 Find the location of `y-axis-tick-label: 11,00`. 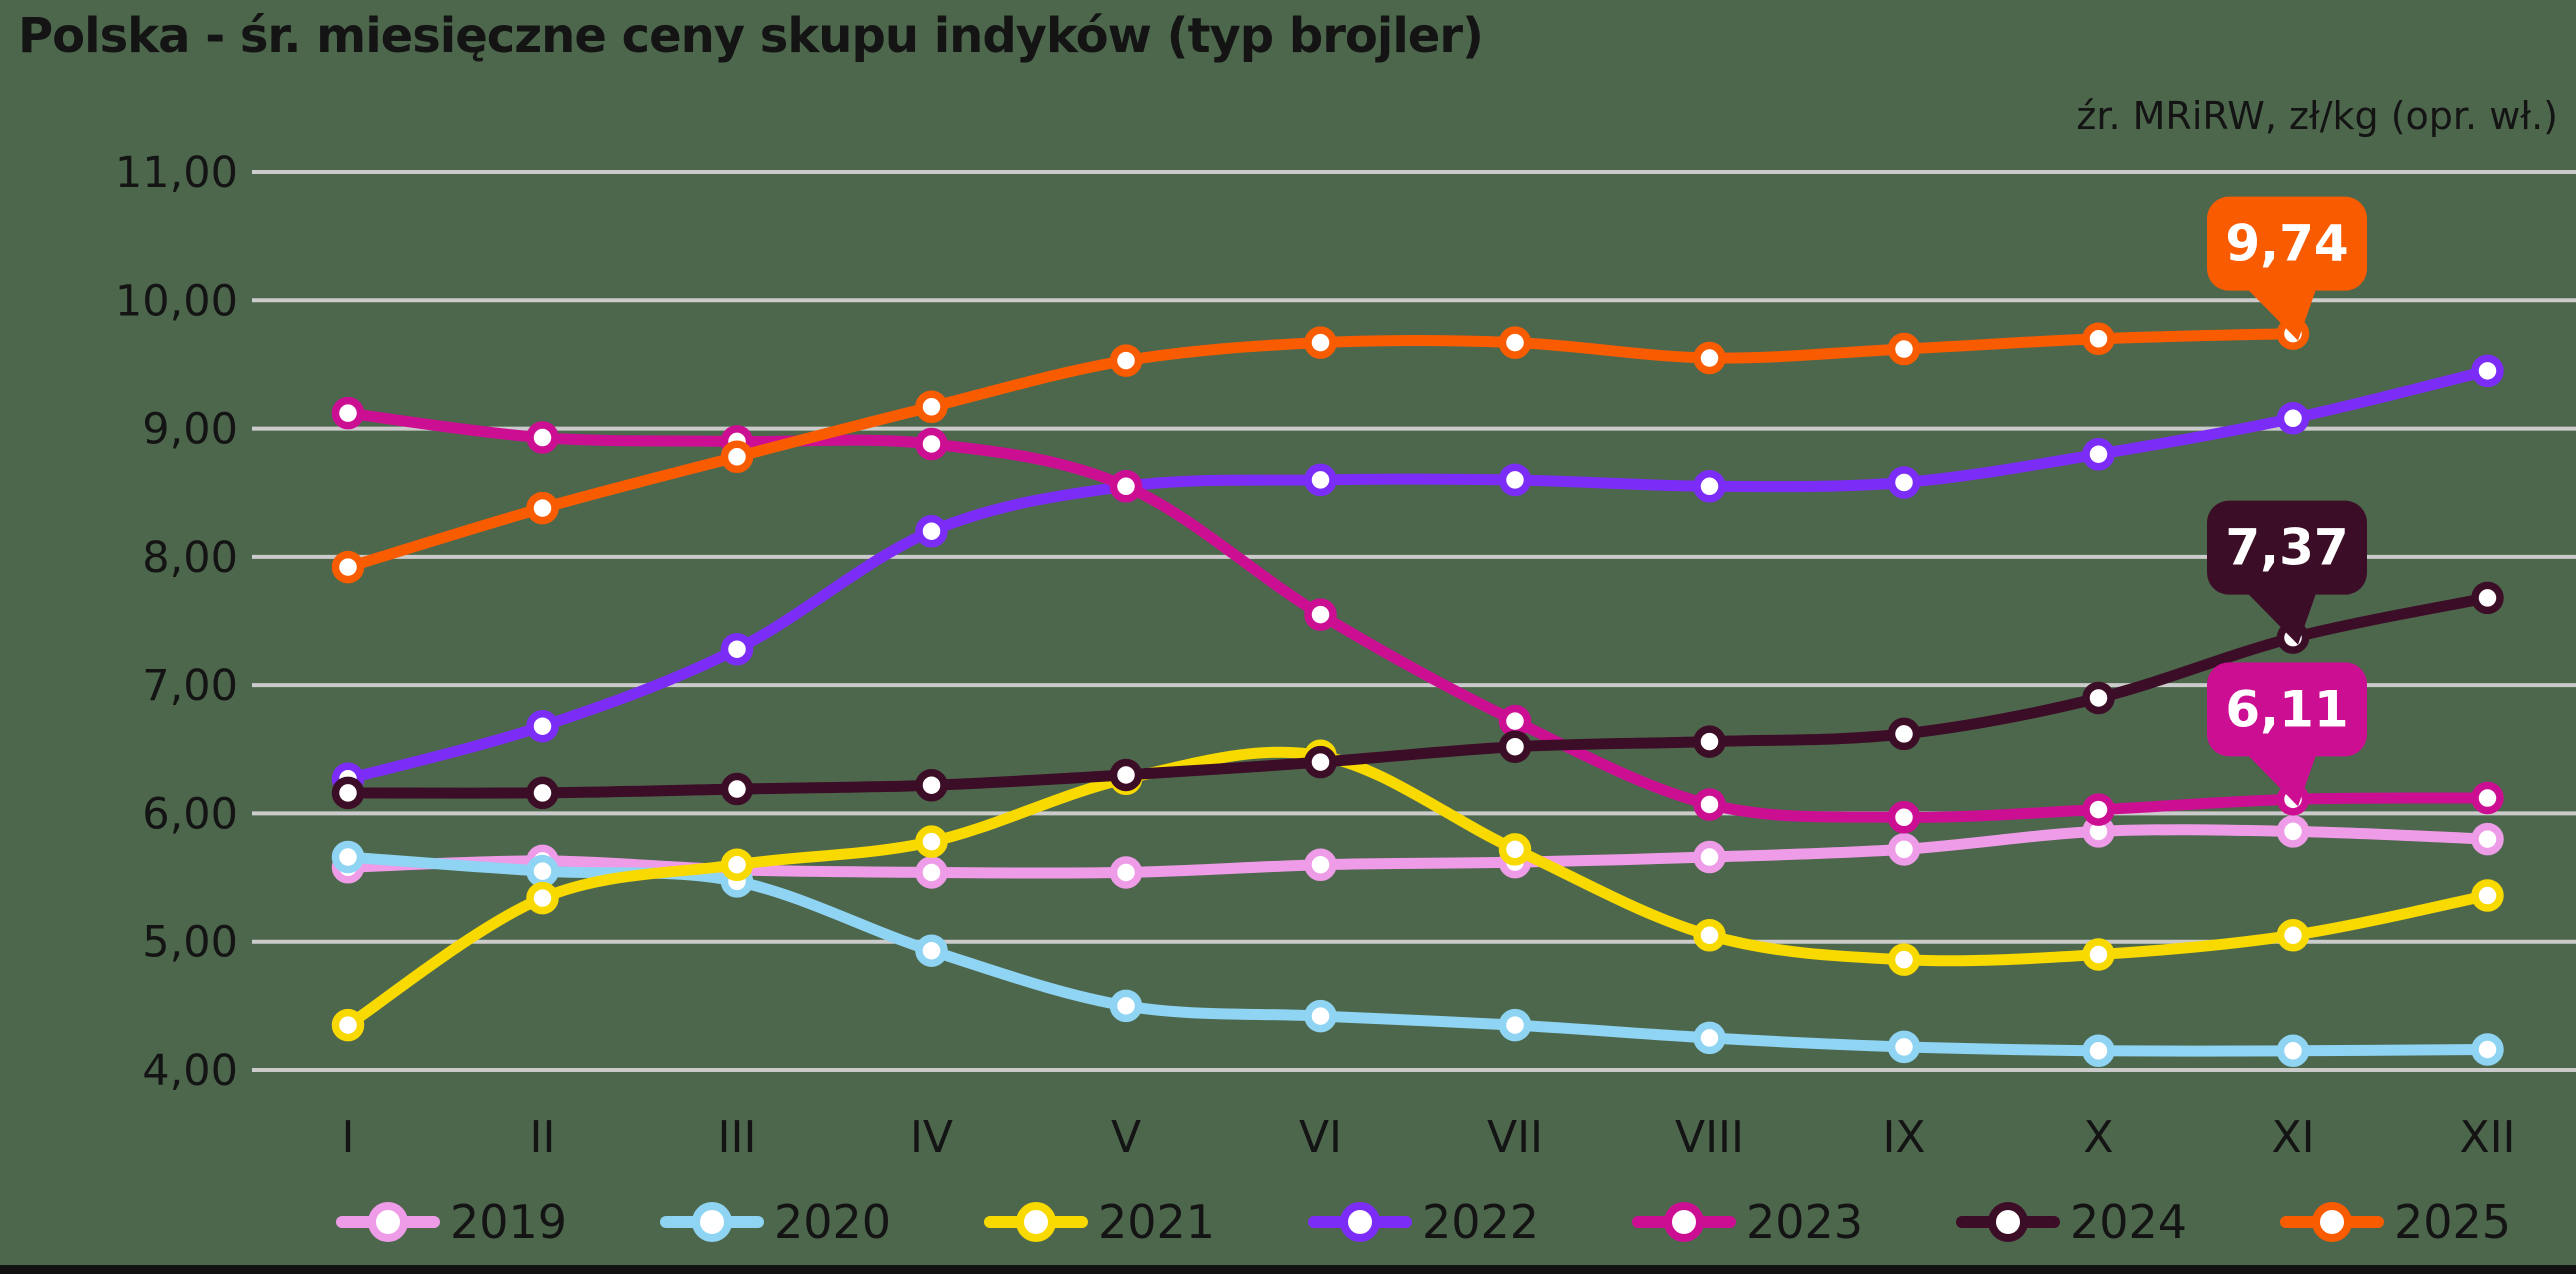

y-axis-tick-label: 11,00 is located at coordinates (176, 173).